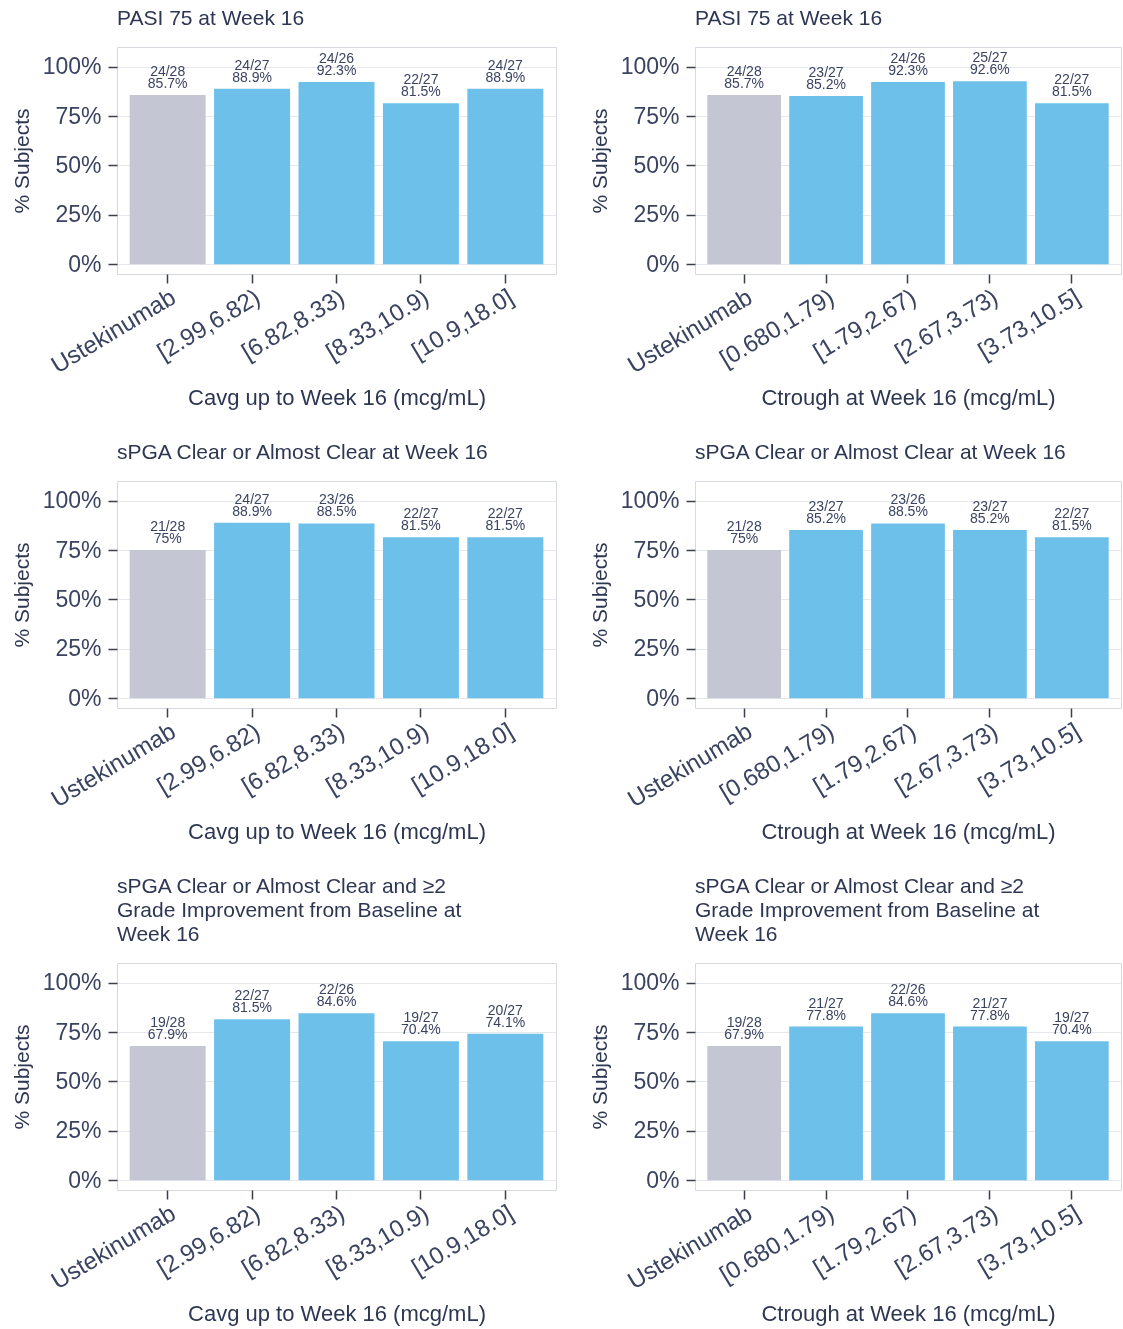 The width and height of the screenshot is (1123, 1329). What do you see at coordinates (990, 63) in the screenshot?
I see `data-label: 25/27 92.6%` at bounding box center [990, 63].